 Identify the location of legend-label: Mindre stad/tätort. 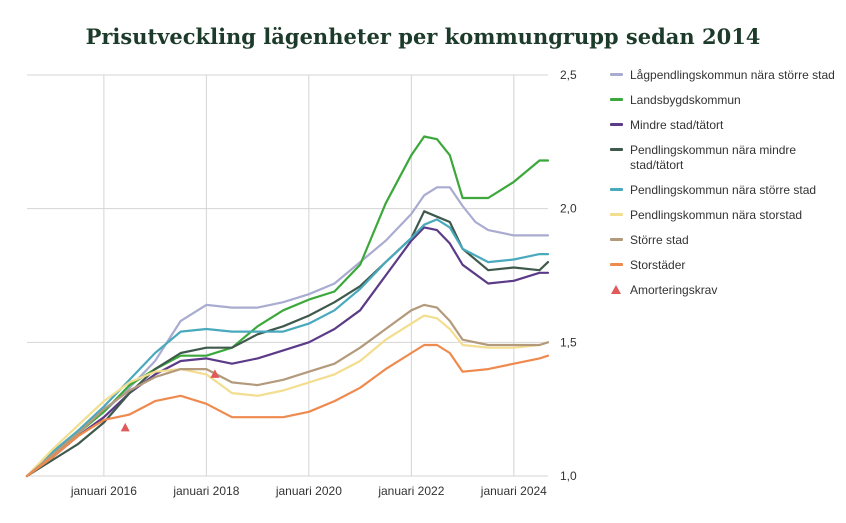
(677, 125).